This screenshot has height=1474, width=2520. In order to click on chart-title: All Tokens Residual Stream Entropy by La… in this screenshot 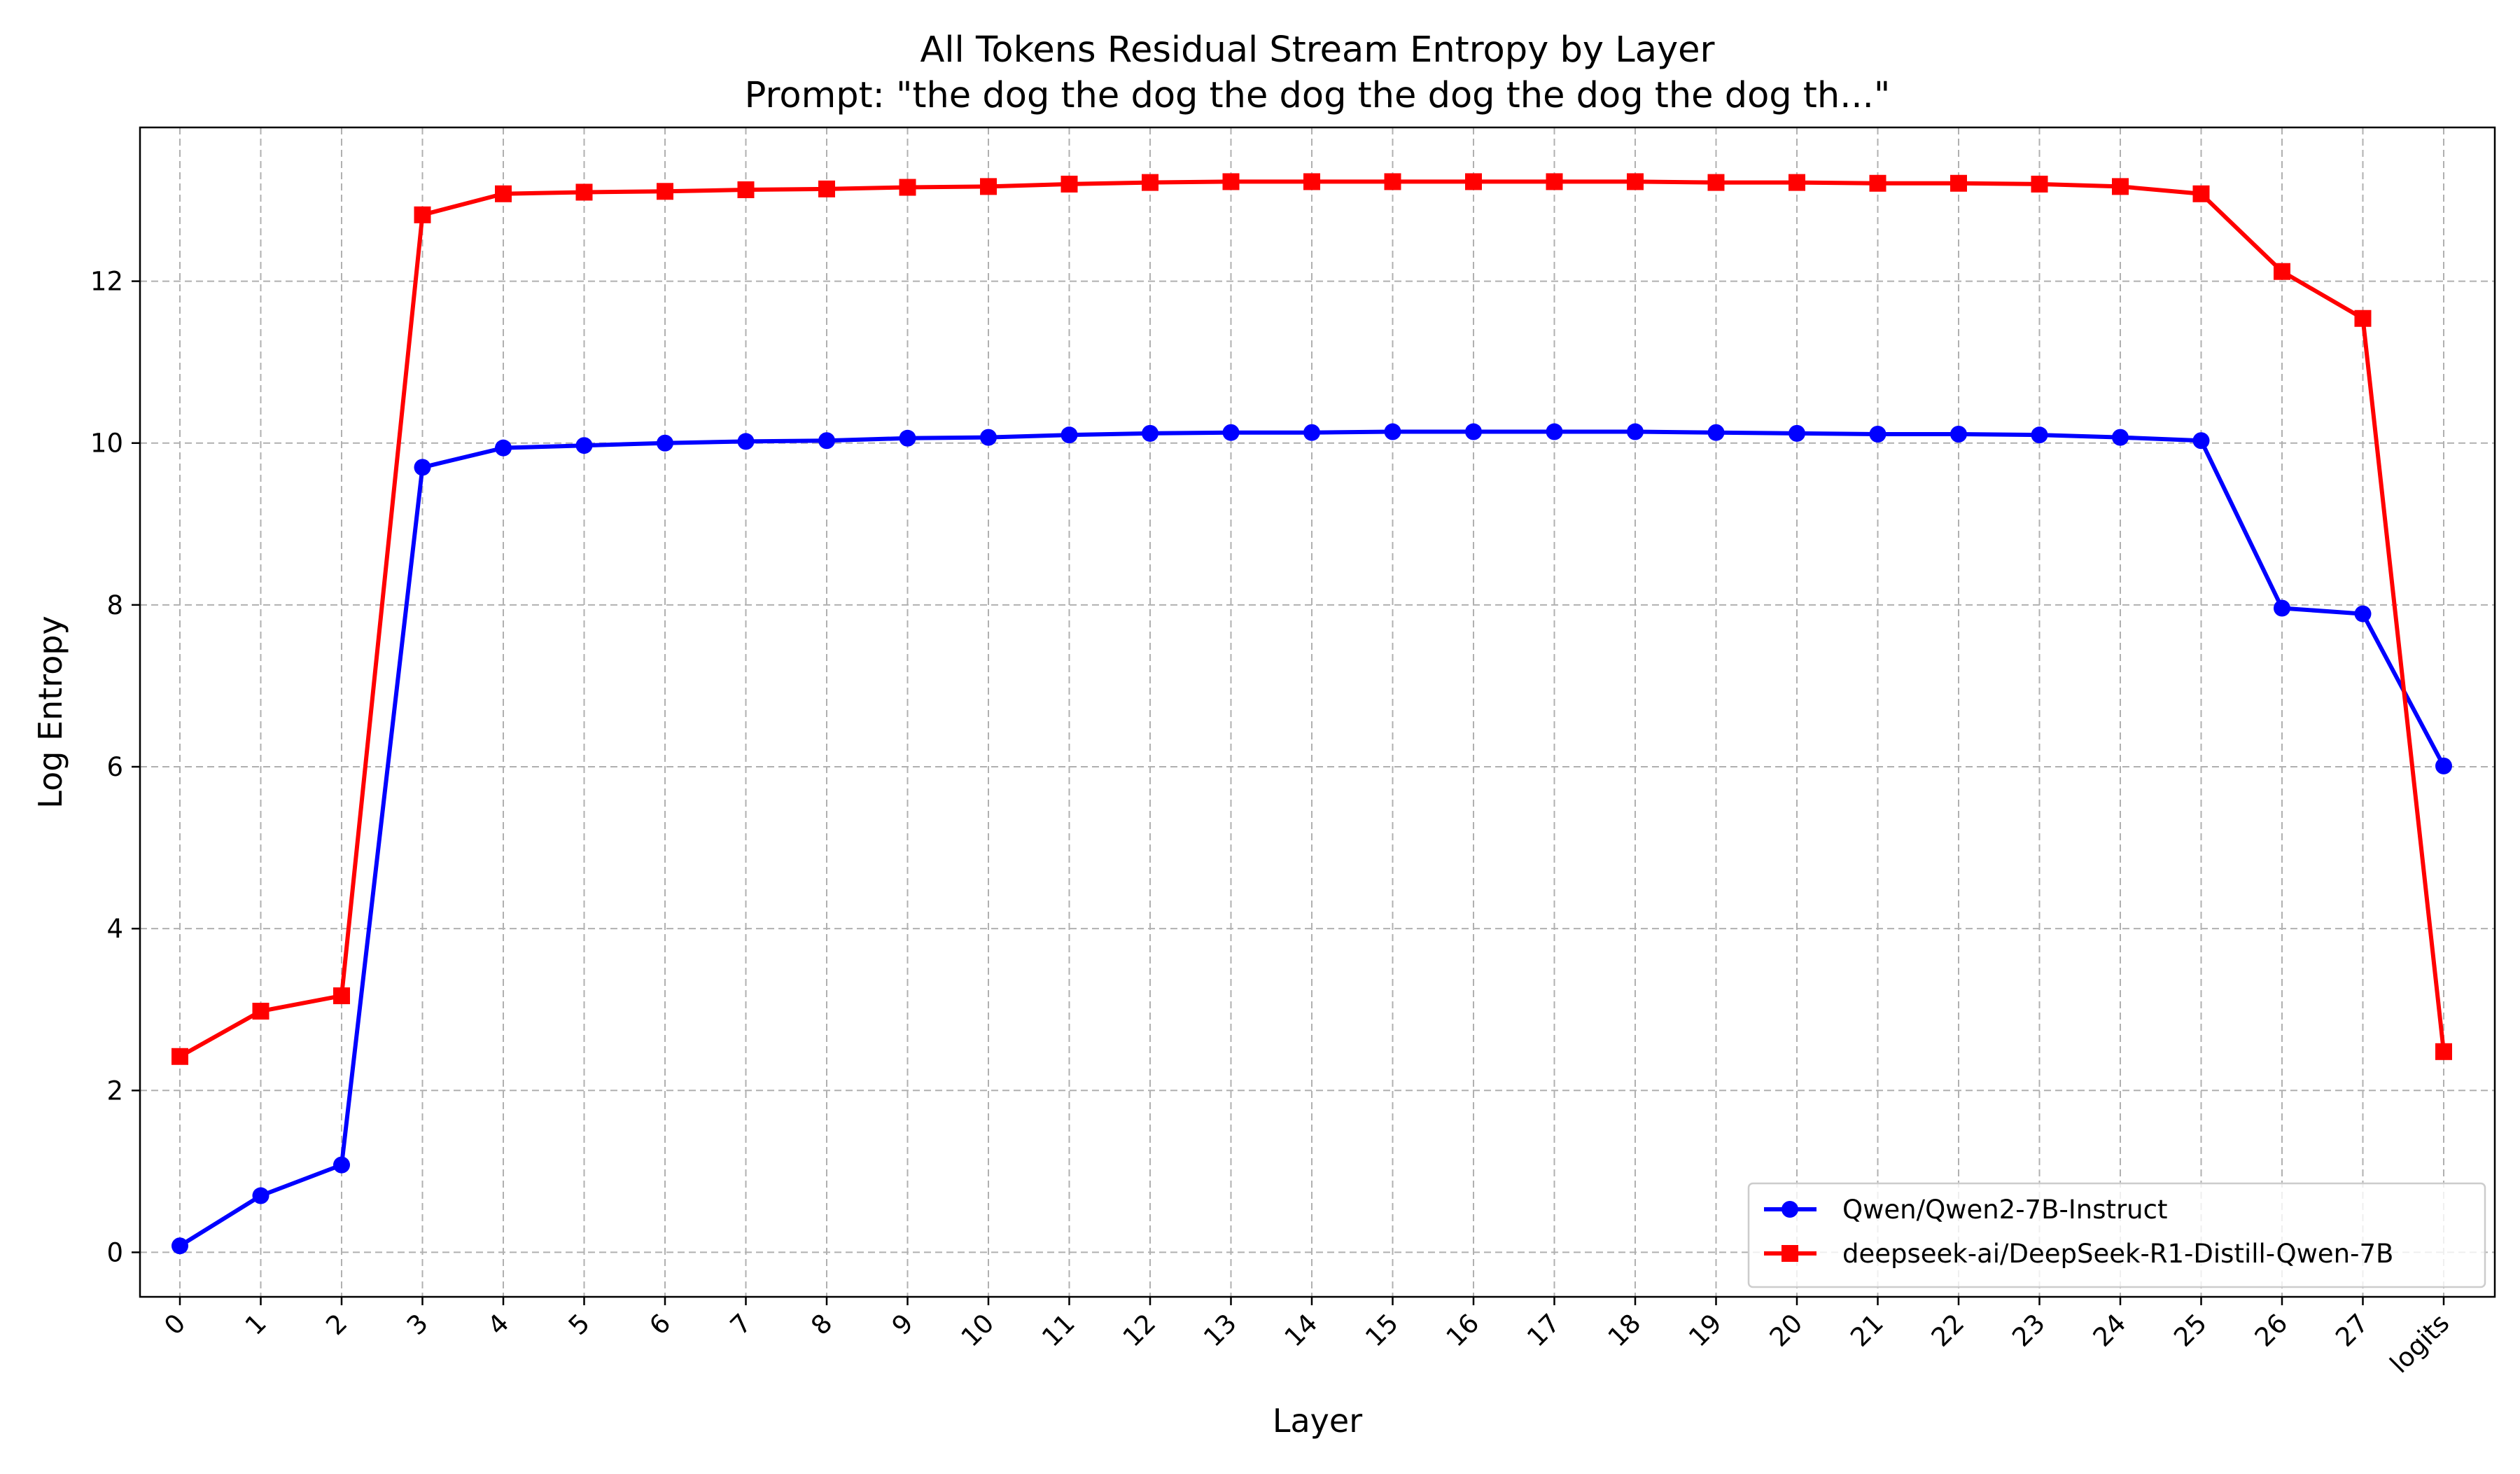, I will do `click(1317, 50)`.